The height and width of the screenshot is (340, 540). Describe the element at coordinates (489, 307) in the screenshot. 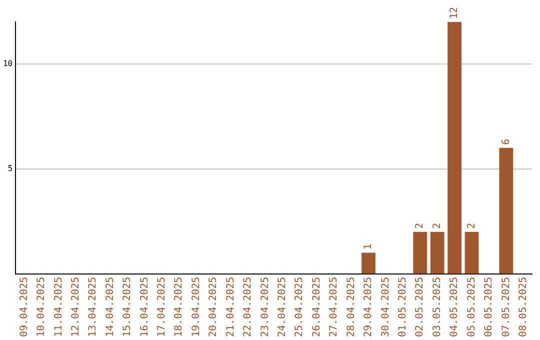

I see `x-tick-label: 06.05.2025` at that location.